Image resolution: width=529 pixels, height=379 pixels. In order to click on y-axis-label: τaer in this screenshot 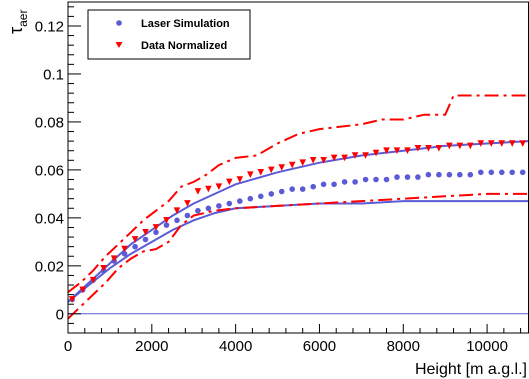, I will do `click(18, 22)`.